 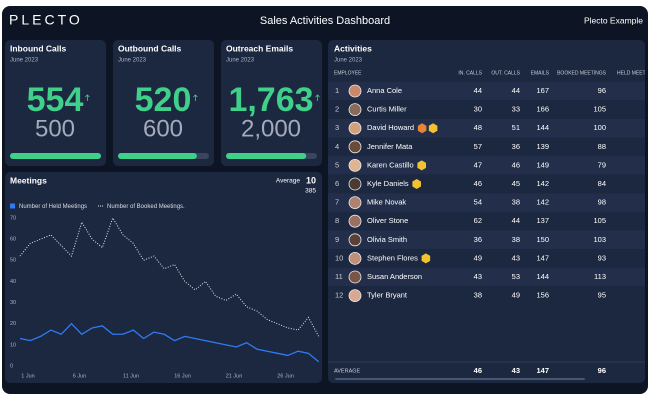 What do you see at coordinates (632, 73) in the screenshot?
I see `column-header: HELD MEETI` at bounding box center [632, 73].